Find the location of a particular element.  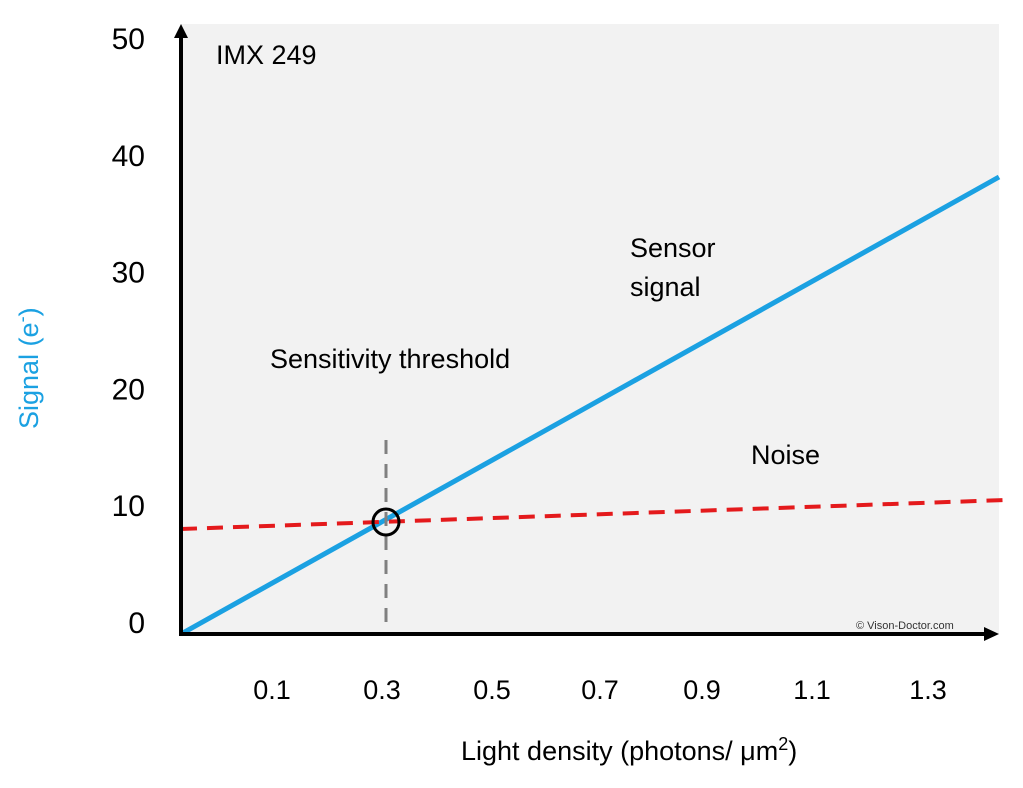

y-axis-arrowhead is located at coordinates (181, 31).